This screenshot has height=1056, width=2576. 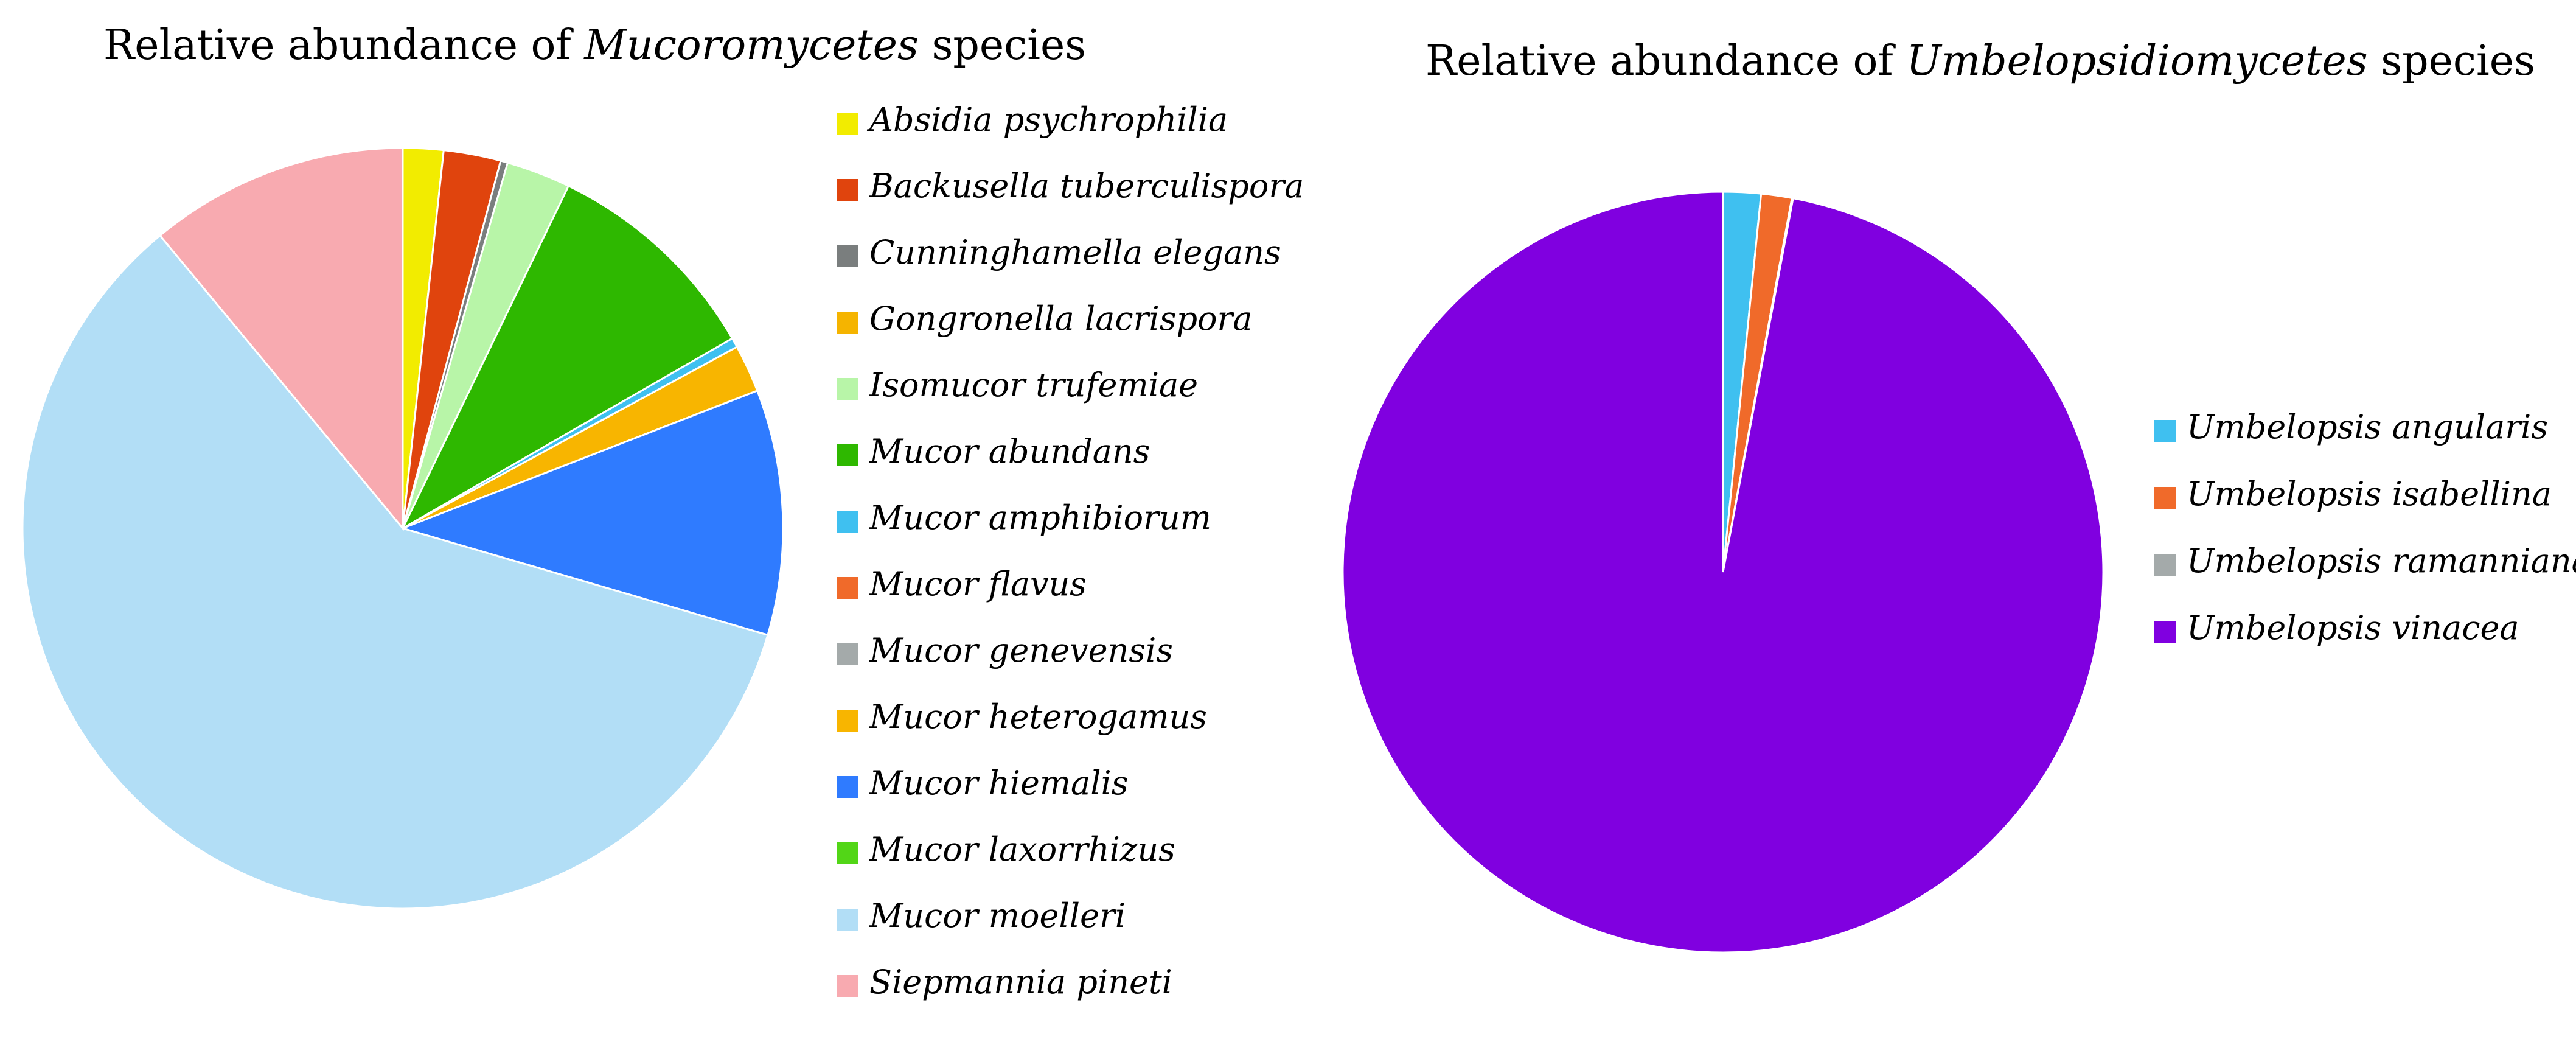 What do you see at coordinates (847, 721) in the screenshot?
I see `legend-swatch-mucor-heterogamus` at bounding box center [847, 721].